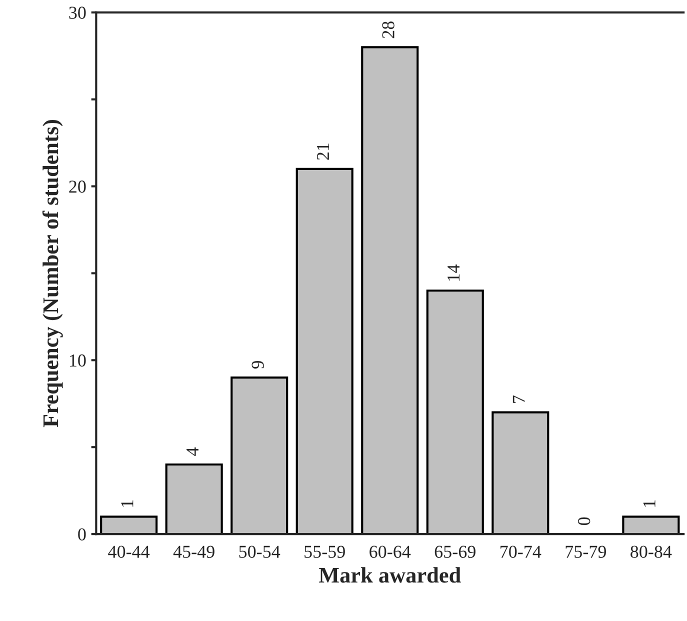 The height and width of the screenshot is (621, 687). Describe the element at coordinates (586, 552) in the screenshot. I see `x-tick-label: 75-79` at that location.